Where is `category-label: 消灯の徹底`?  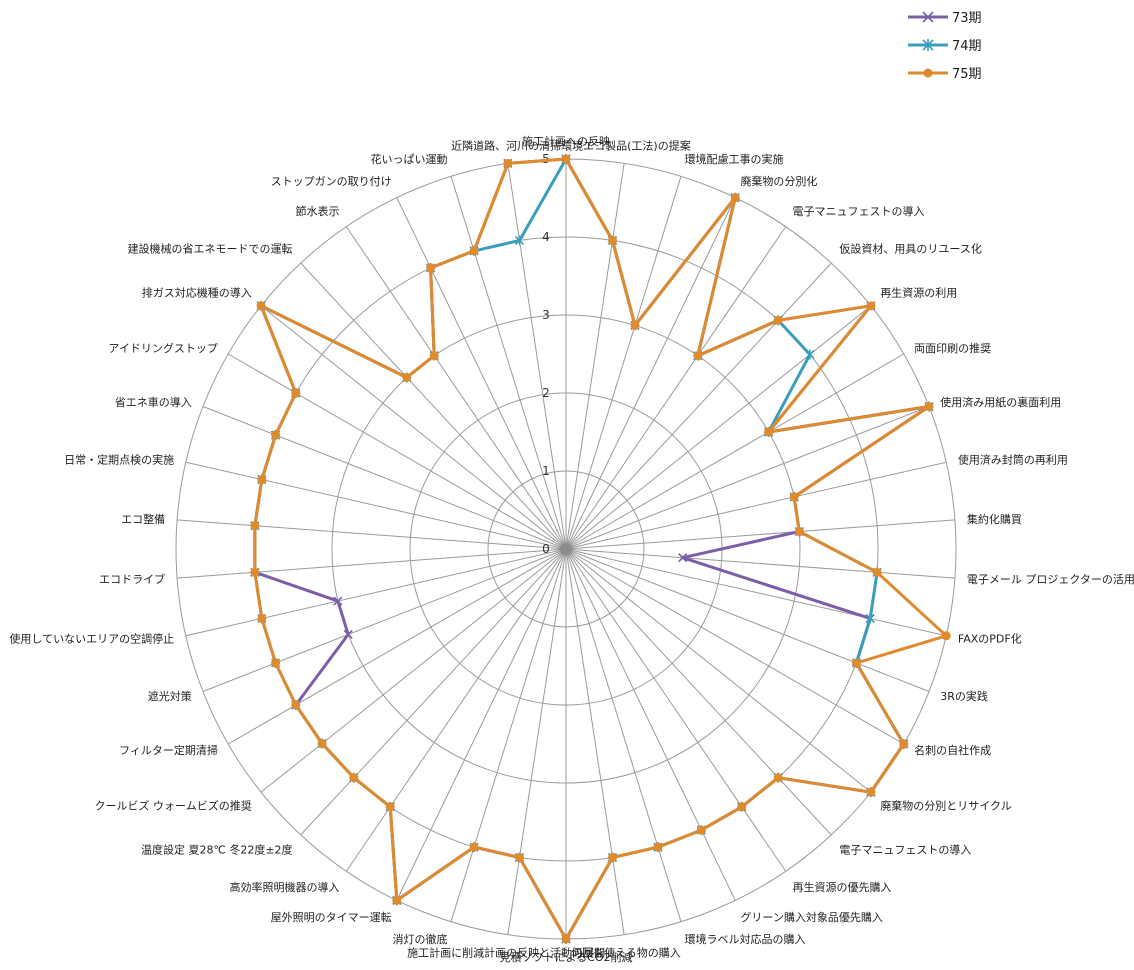 category-label: 消灯の徹底 is located at coordinates (420, 939).